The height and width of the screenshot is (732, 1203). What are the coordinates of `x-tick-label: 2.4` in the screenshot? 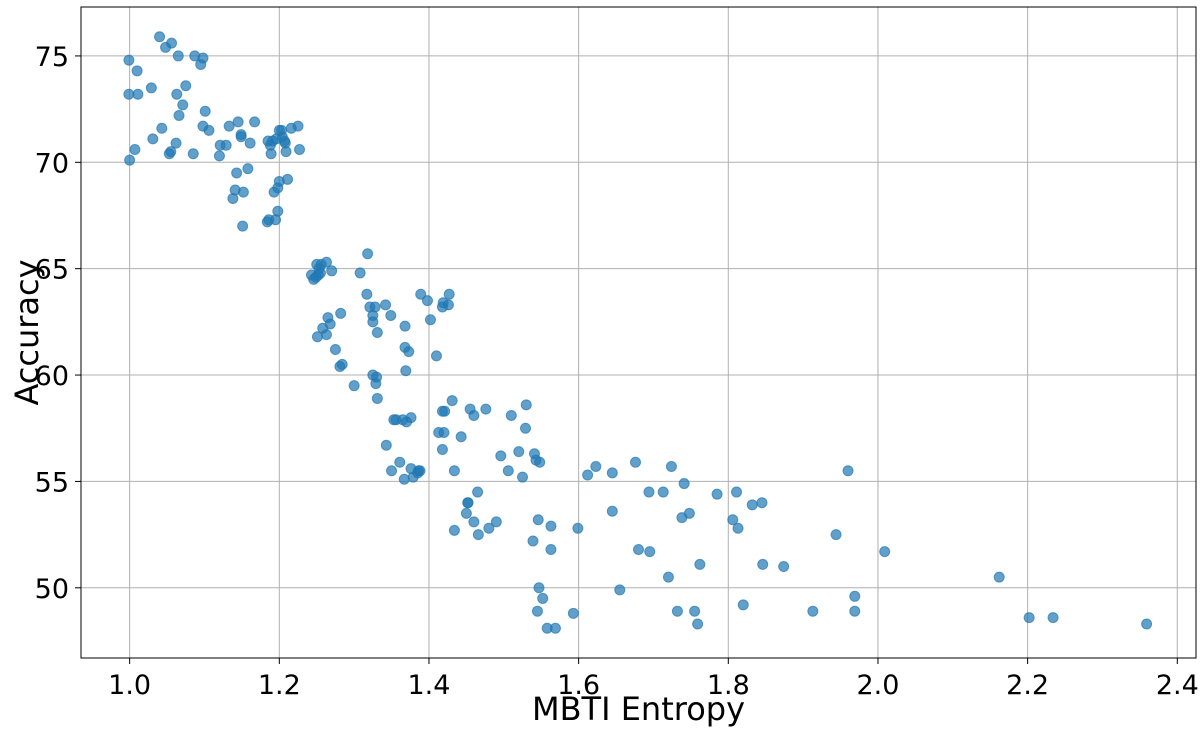 It's located at (1177, 685).